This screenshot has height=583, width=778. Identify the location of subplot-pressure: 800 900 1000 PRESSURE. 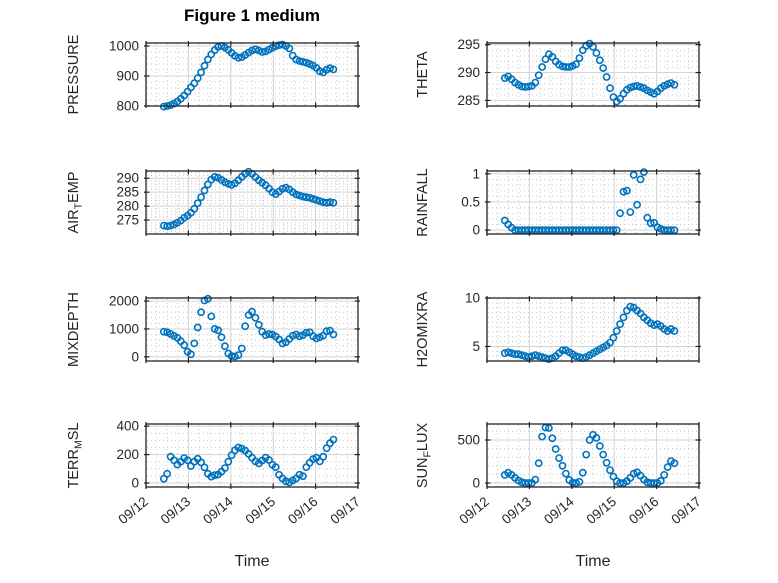
(213, 74).